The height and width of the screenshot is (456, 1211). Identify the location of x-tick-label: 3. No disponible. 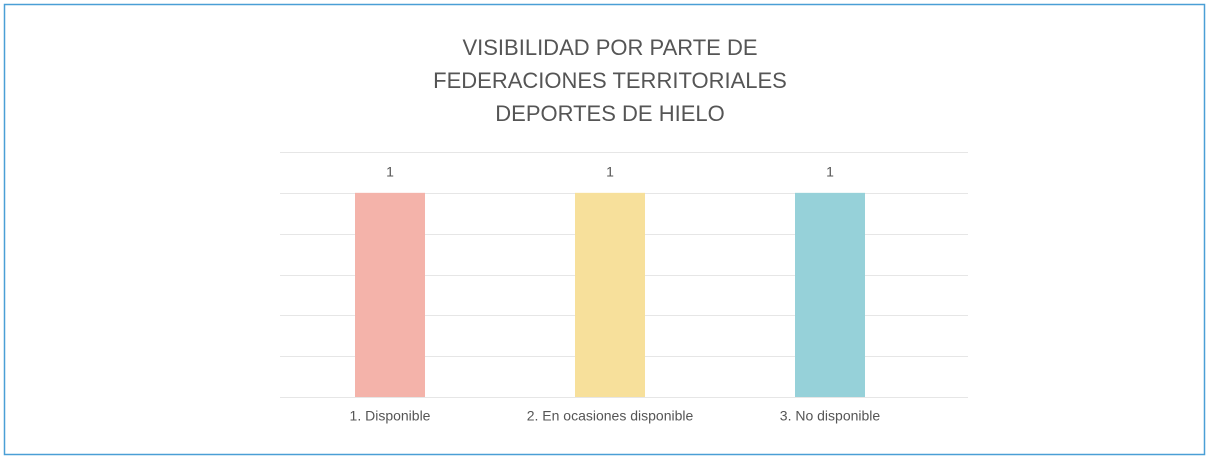
(830, 416).